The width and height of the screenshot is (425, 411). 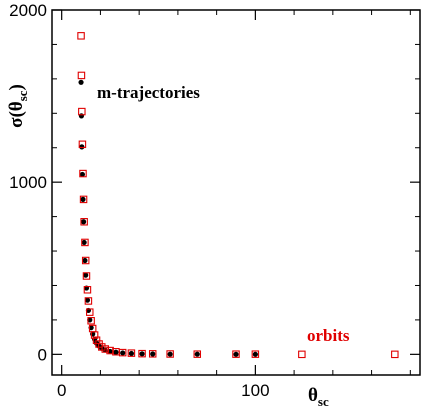 What do you see at coordinates (22, 95) in the screenshot?
I see `y-axis-label-sub: sc` at bounding box center [22, 95].